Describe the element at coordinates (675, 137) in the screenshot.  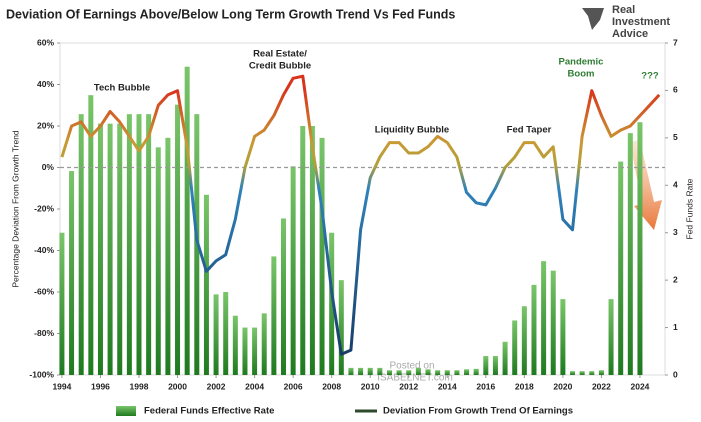
I see `y2-tick-label: 5` at that location.